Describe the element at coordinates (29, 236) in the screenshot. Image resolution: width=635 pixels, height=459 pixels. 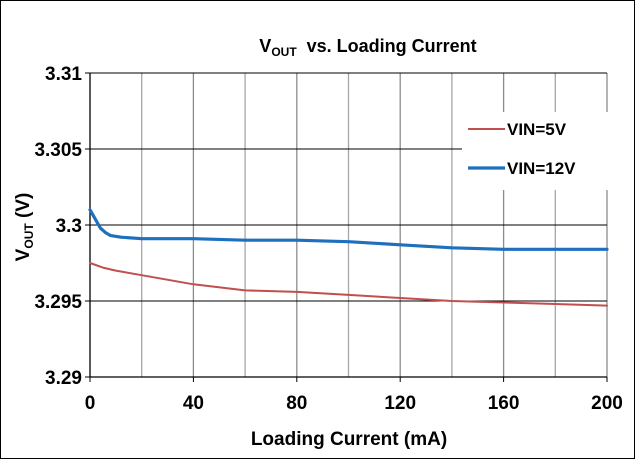
I see `y-axis-title-subscript: OUT` at that location.